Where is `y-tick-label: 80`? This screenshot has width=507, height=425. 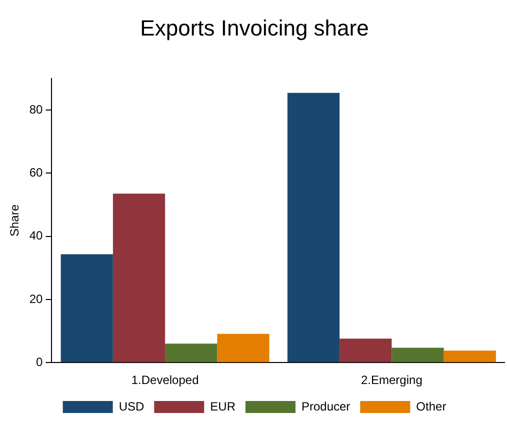
y-tick-label: 80 is located at coordinates (36, 109).